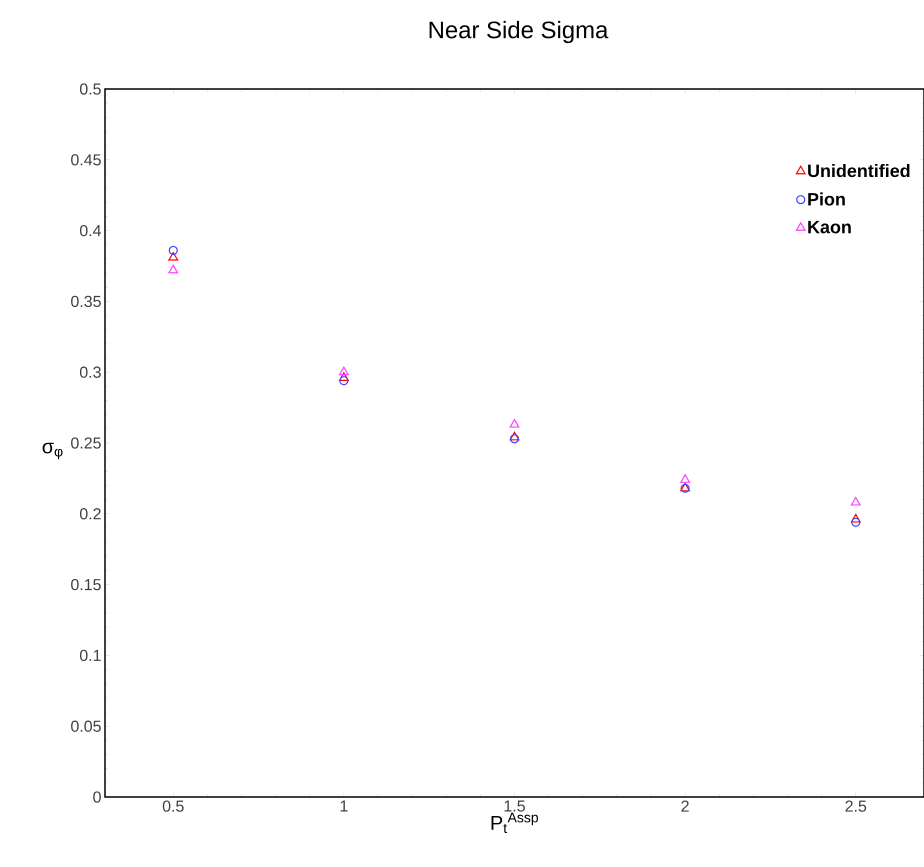  What do you see at coordinates (86, 726) in the screenshot?
I see `y-tick-label: 0.05` at bounding box center [86, 726].